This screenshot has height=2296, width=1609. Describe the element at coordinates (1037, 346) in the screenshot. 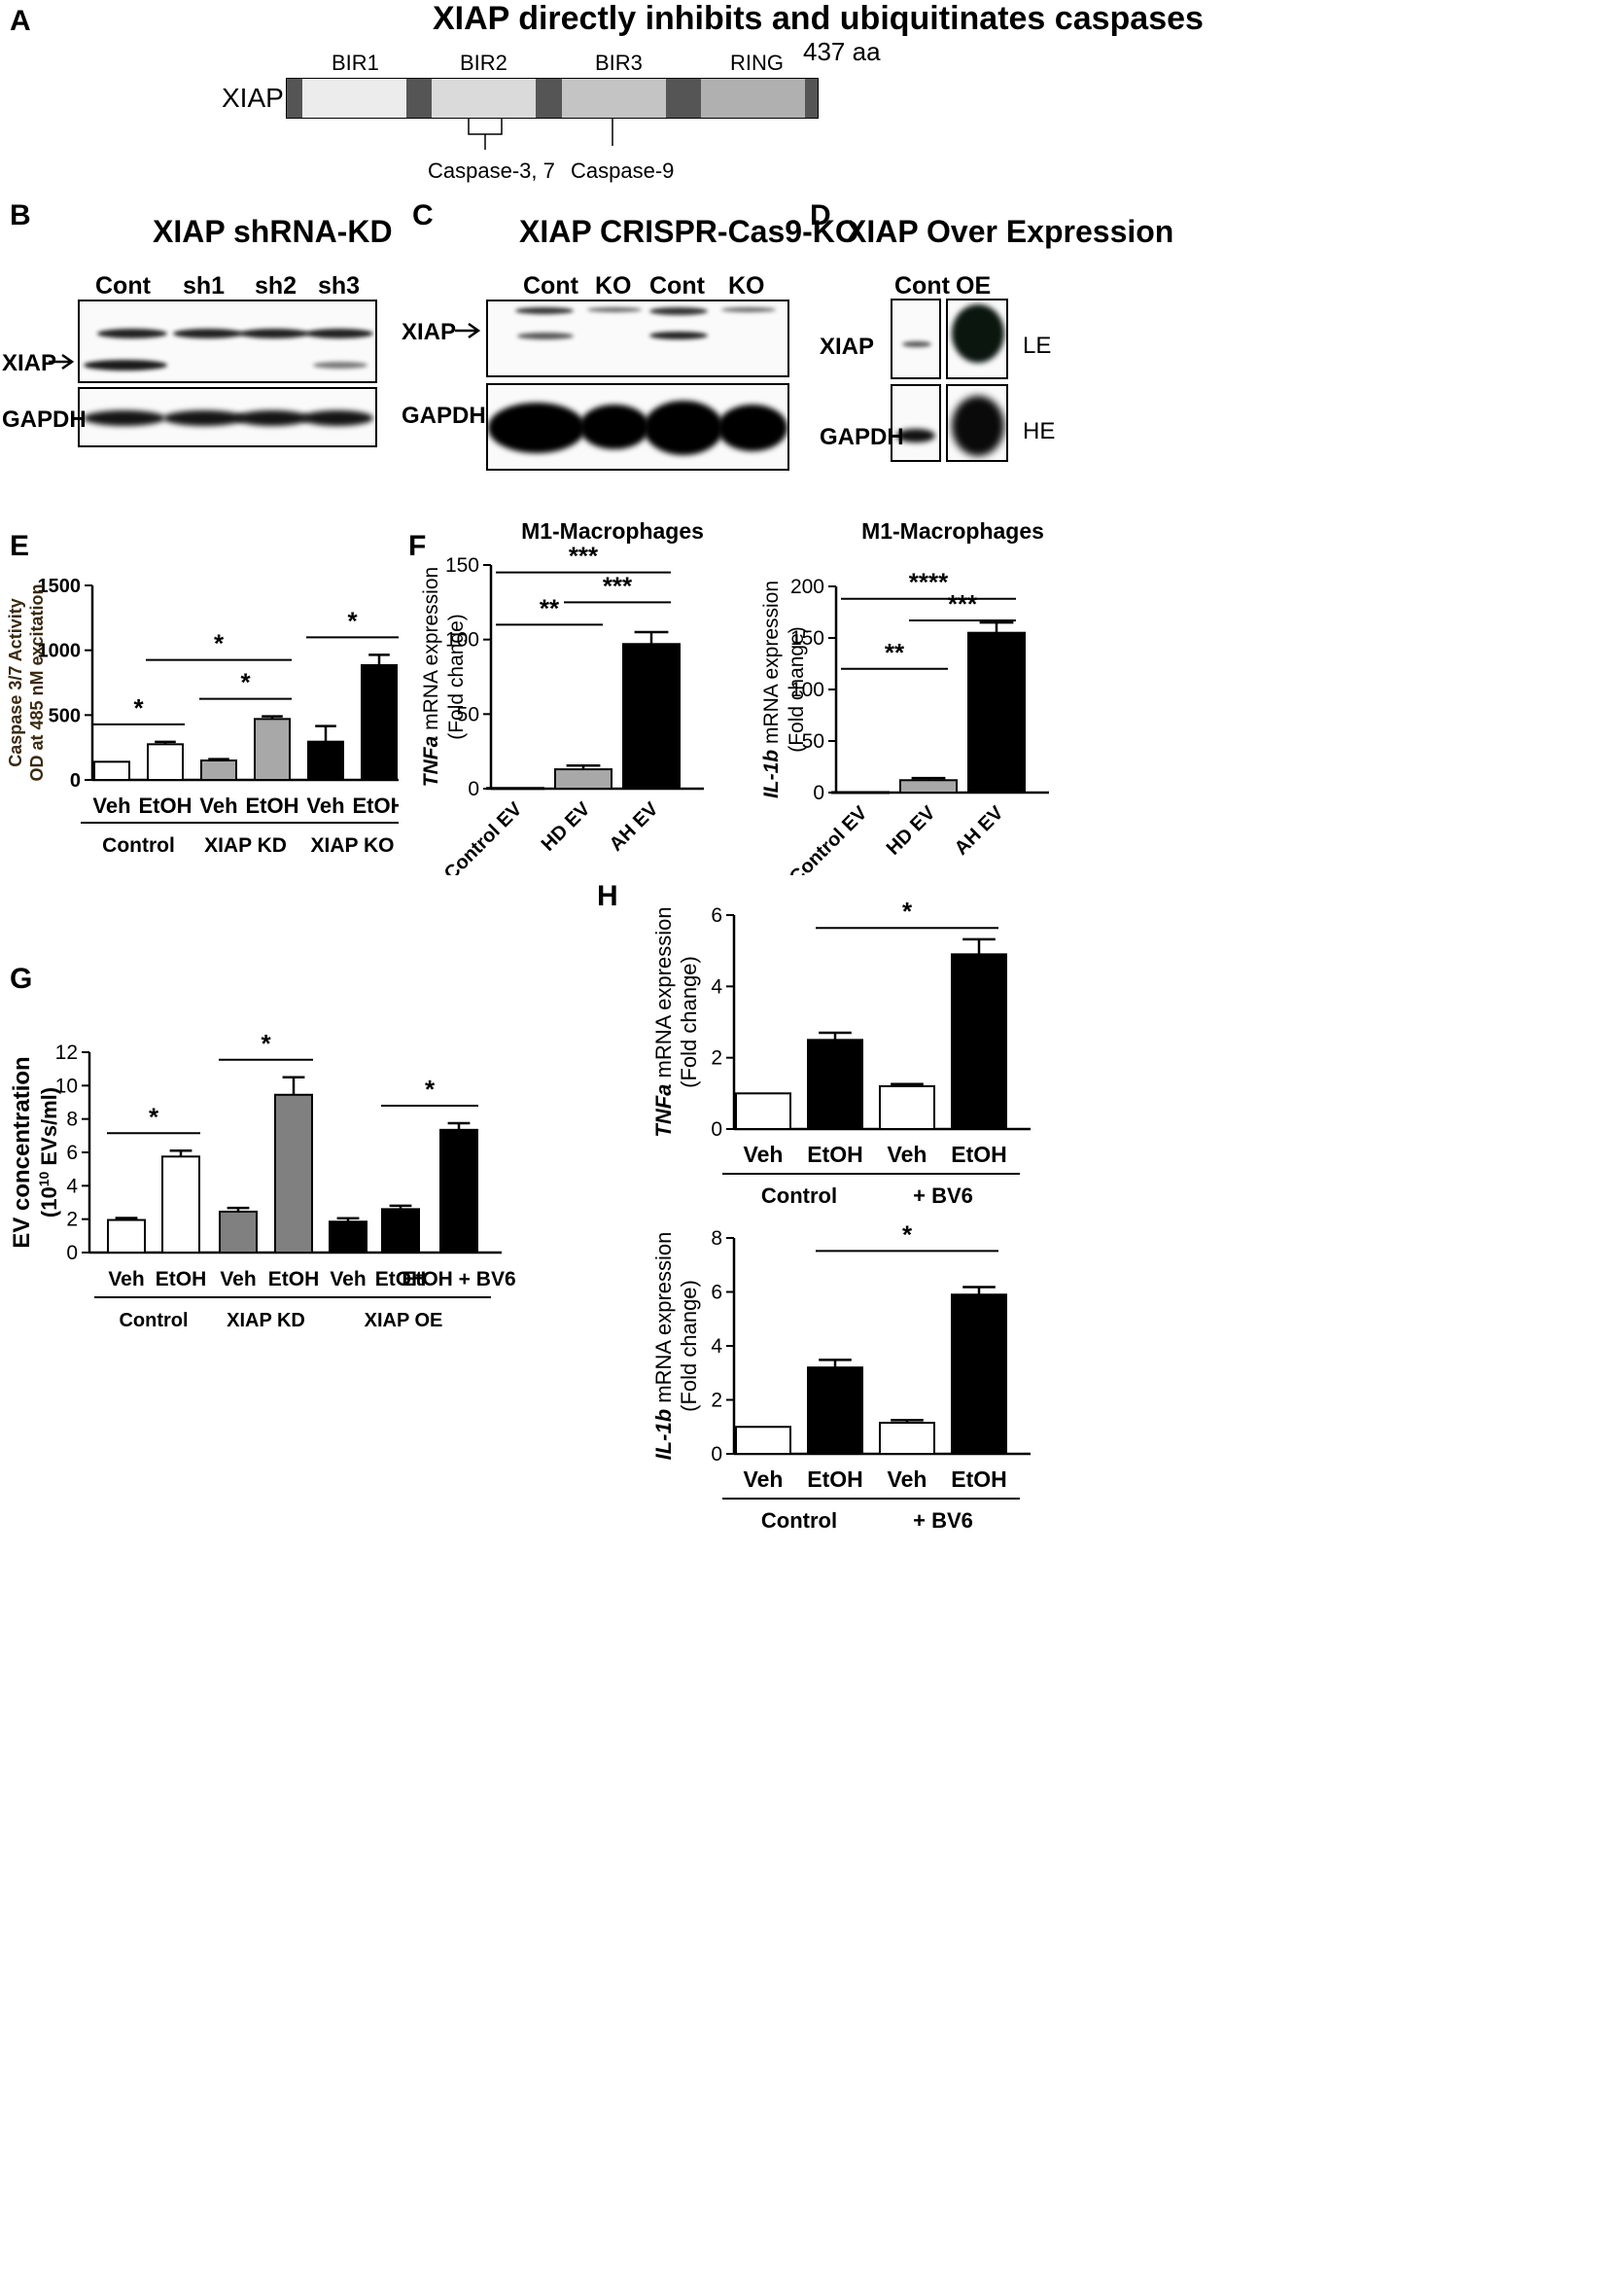

I see `exposure-label-le: LE` at that location.